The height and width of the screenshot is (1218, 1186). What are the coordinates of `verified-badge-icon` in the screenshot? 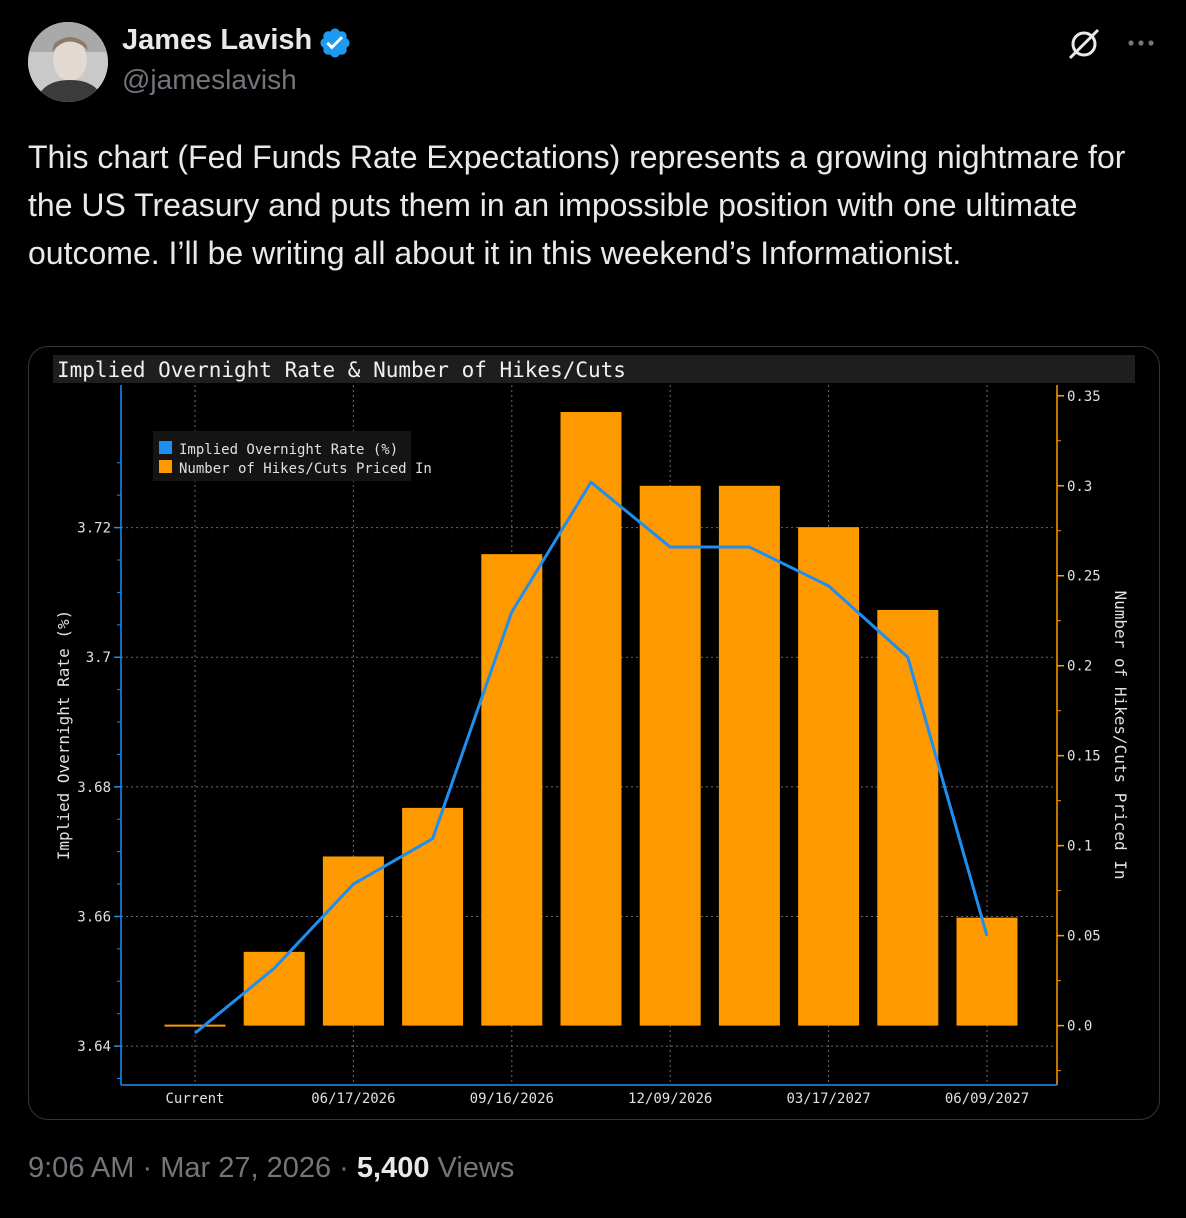 It's located at (335, 43).